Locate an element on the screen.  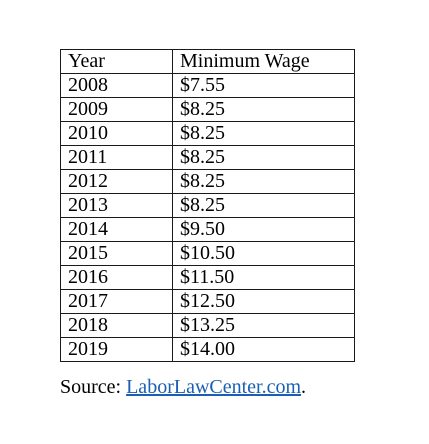
table-header-row: Year Minimum Wage is located at coordinates (207, 61).